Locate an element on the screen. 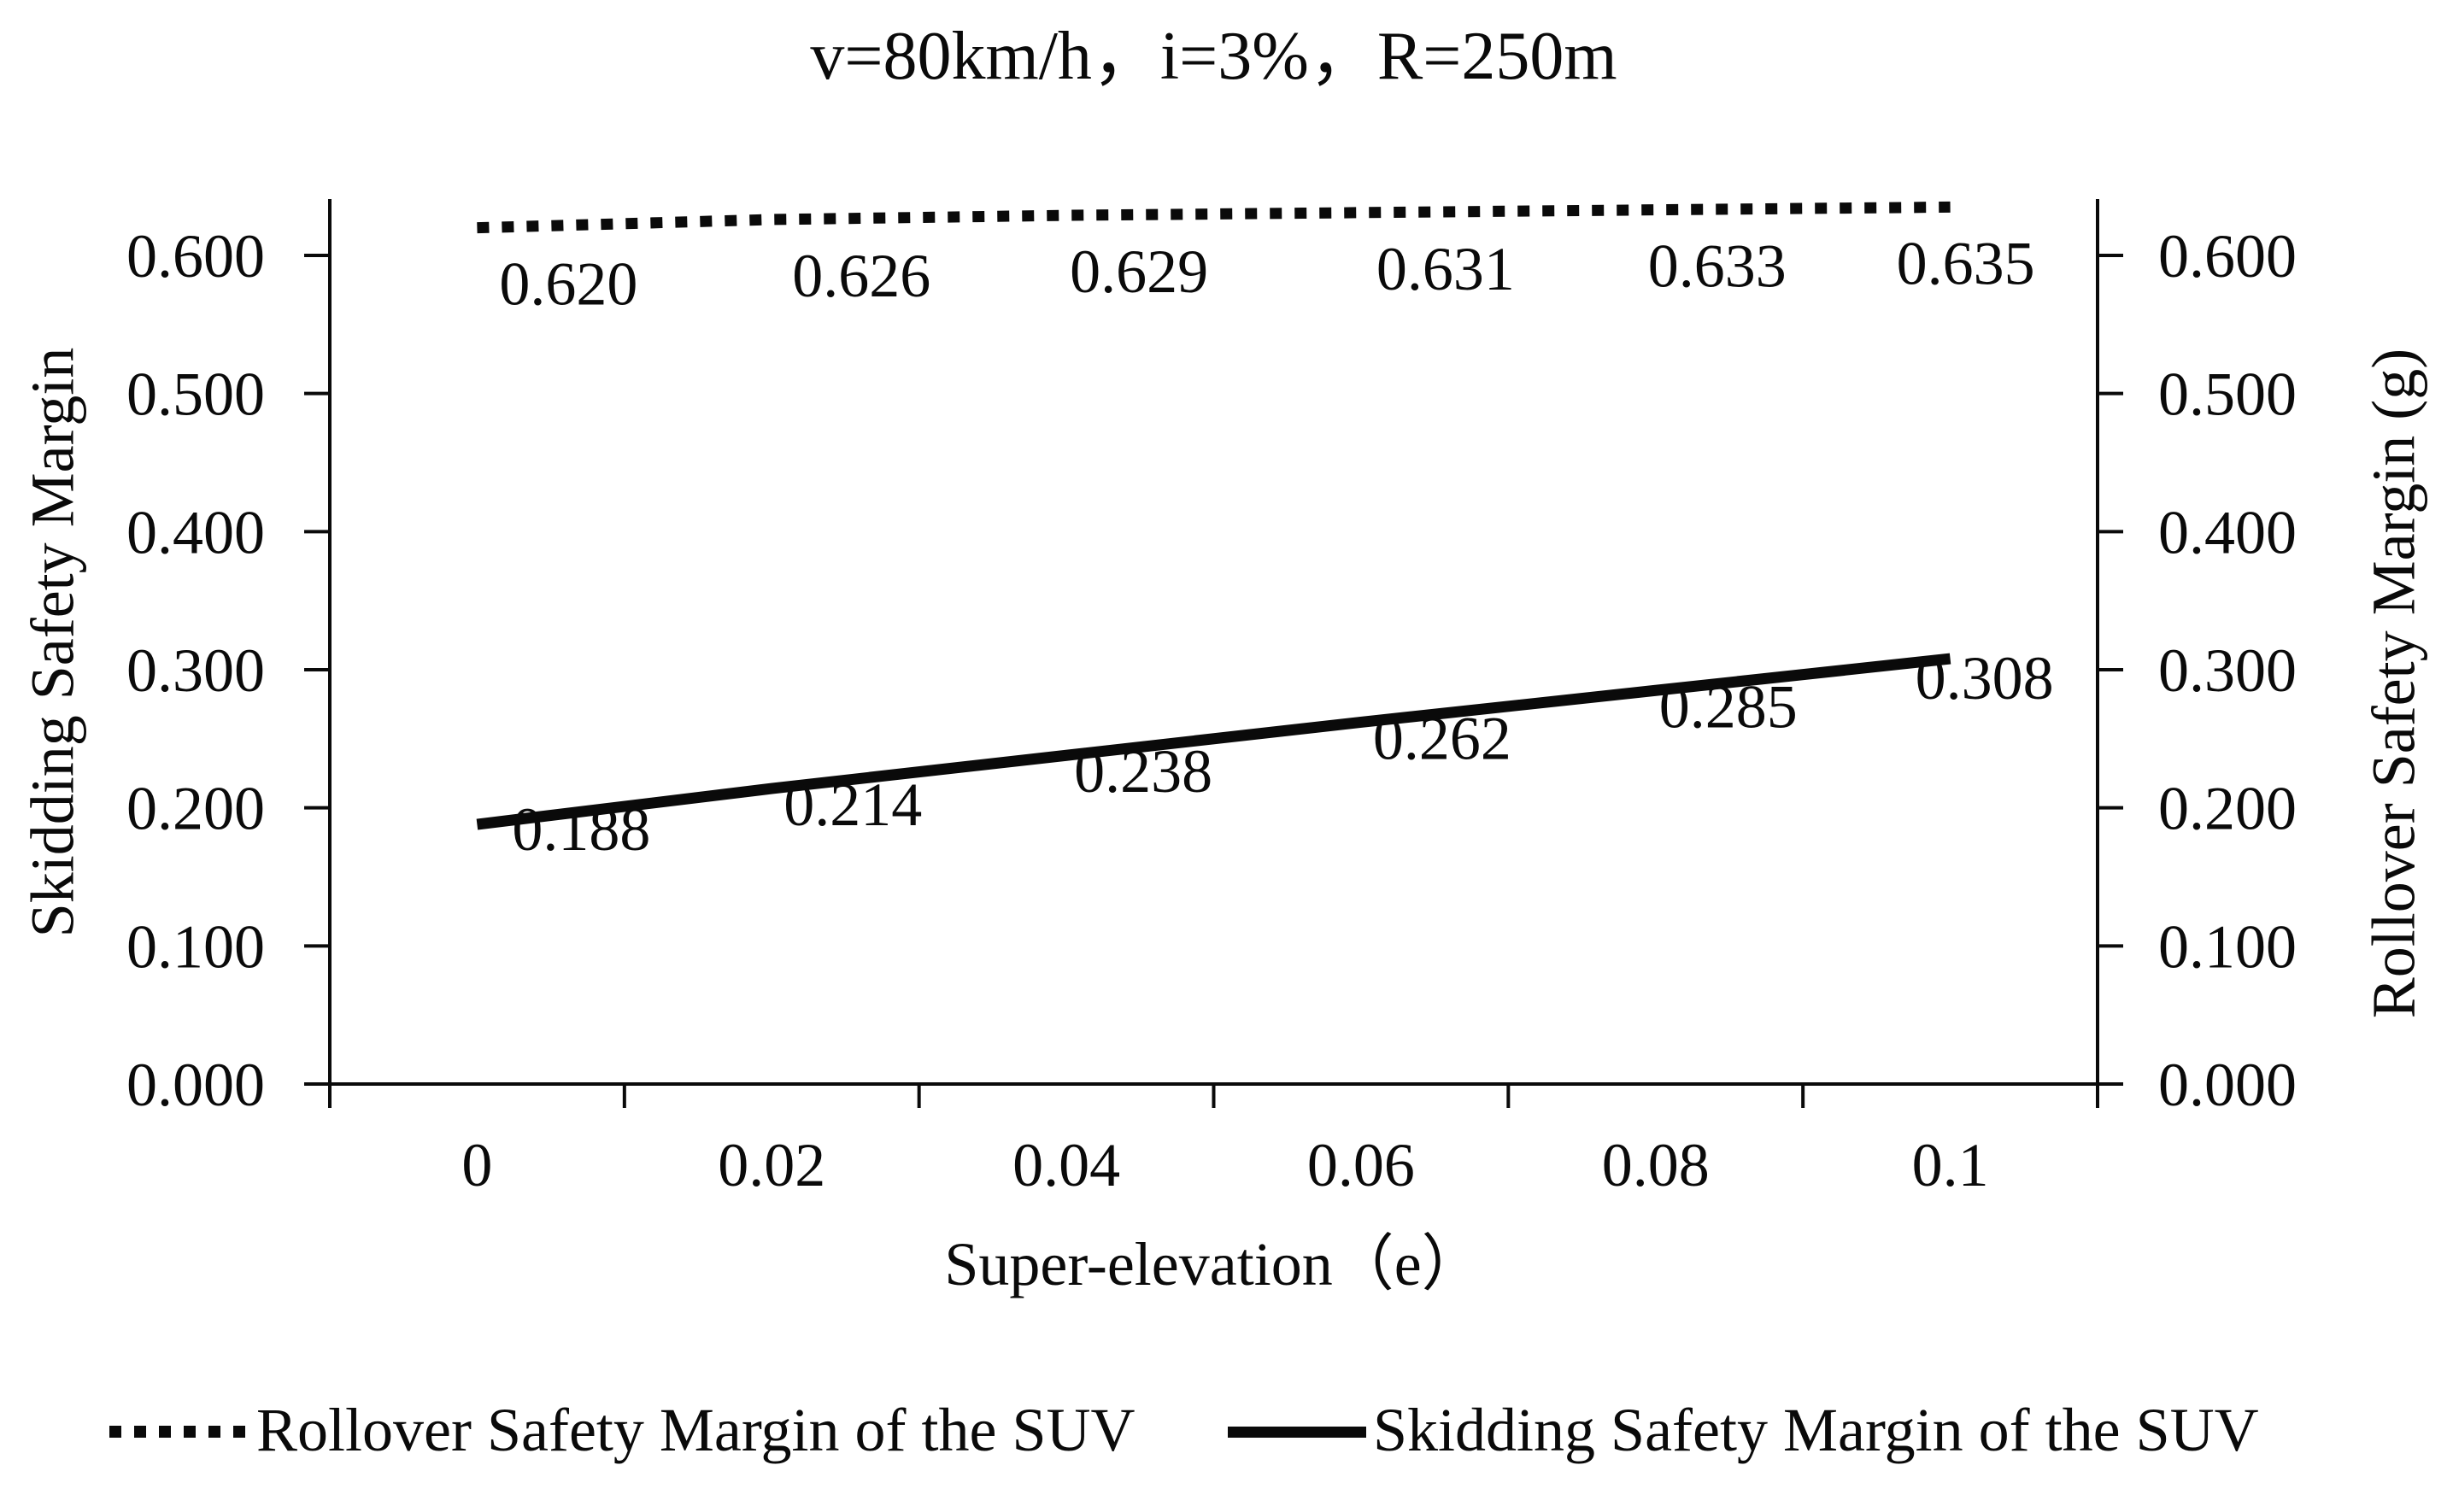 The height and width of the screenshot is (1512, 2453). left-y-tick-label: 0.000 is located at coordinates (195, 1085).